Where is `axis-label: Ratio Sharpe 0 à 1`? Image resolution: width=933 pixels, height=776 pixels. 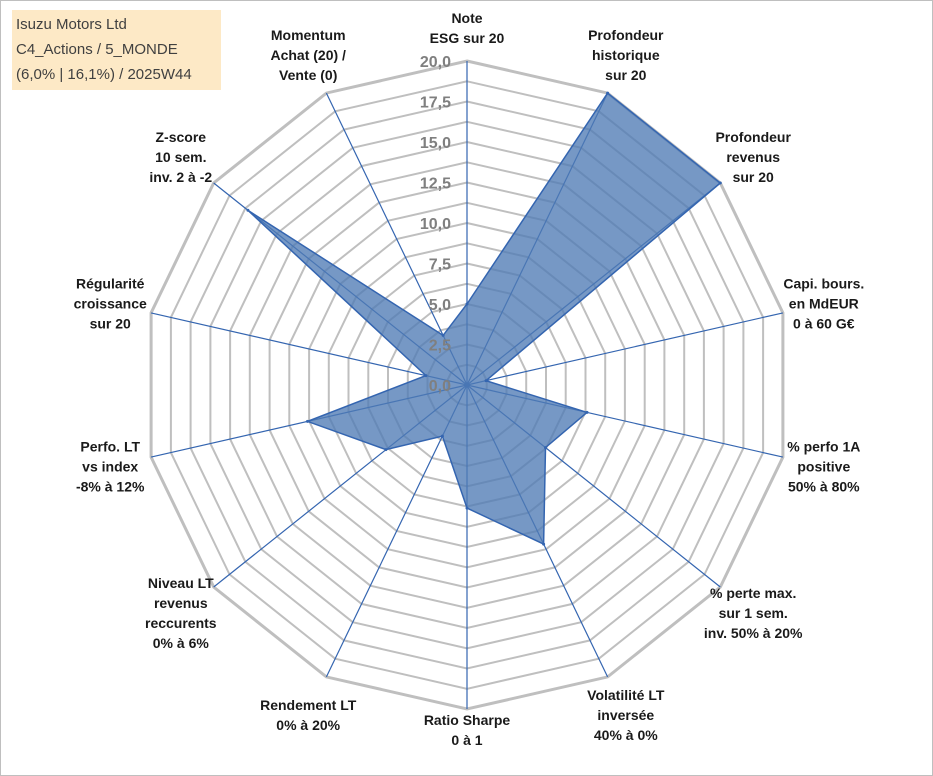
axis-label: Ratio Sharpe 0 à 1 is located at coordinates (467, 730).